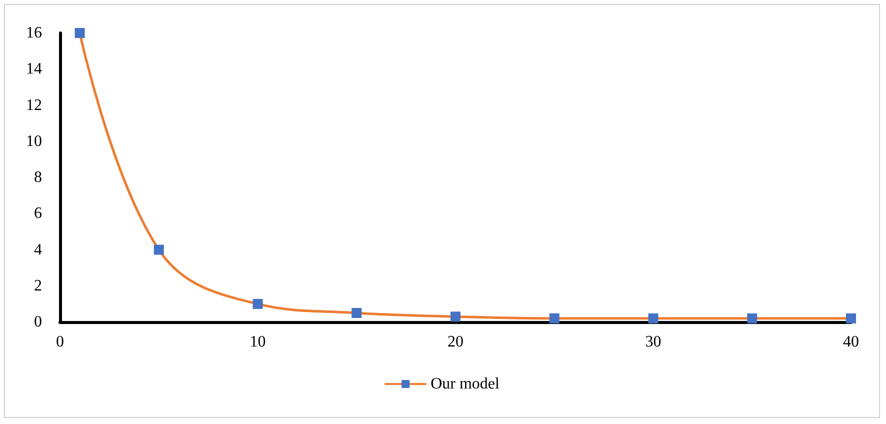 The height and width of the screenshot is (424, 886). I want to click on y-tick-label: 14, so click(34, 69).